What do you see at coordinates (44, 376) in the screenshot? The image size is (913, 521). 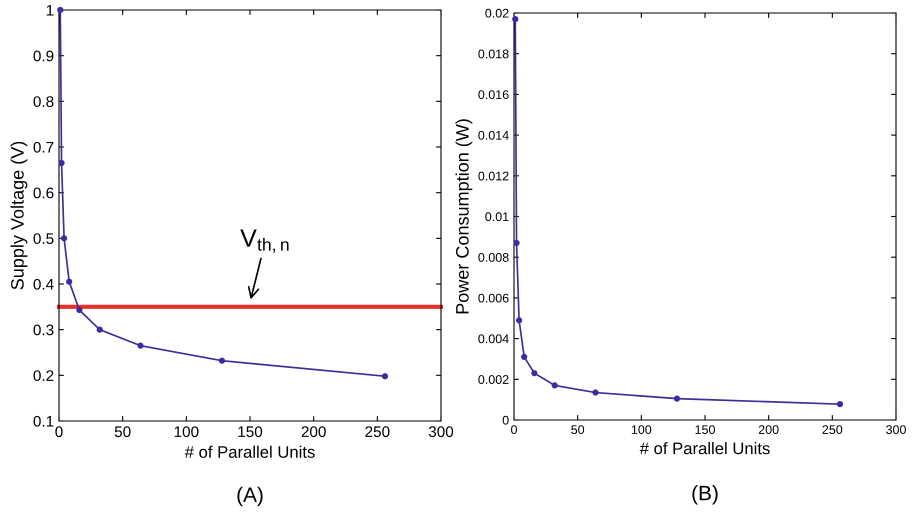 I see `y-tick-label: 0.2` at bounding box center [44, 376].